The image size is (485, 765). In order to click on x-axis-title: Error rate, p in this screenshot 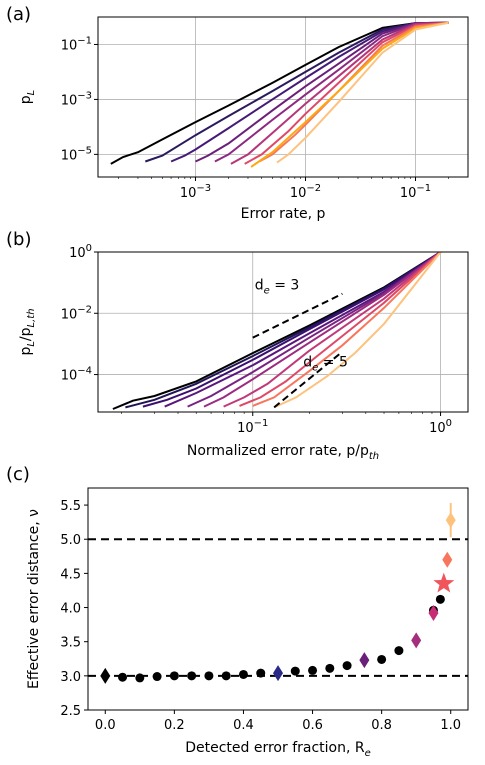, I will do `click(283, 214)`.